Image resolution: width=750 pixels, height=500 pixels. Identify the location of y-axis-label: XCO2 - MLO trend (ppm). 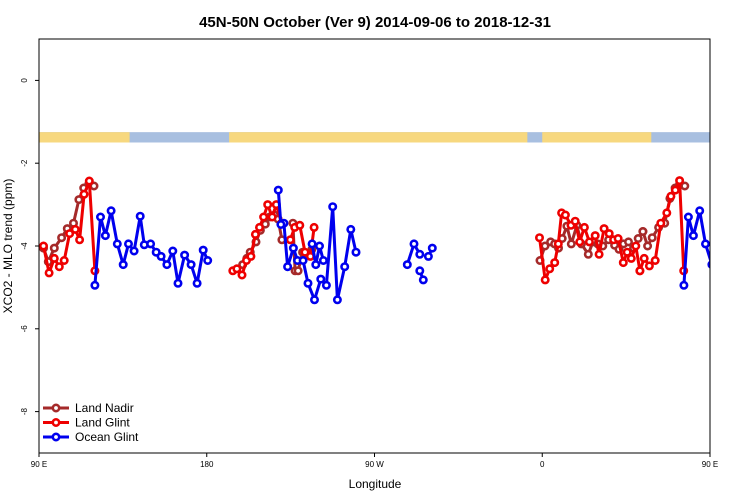
(8, 246).